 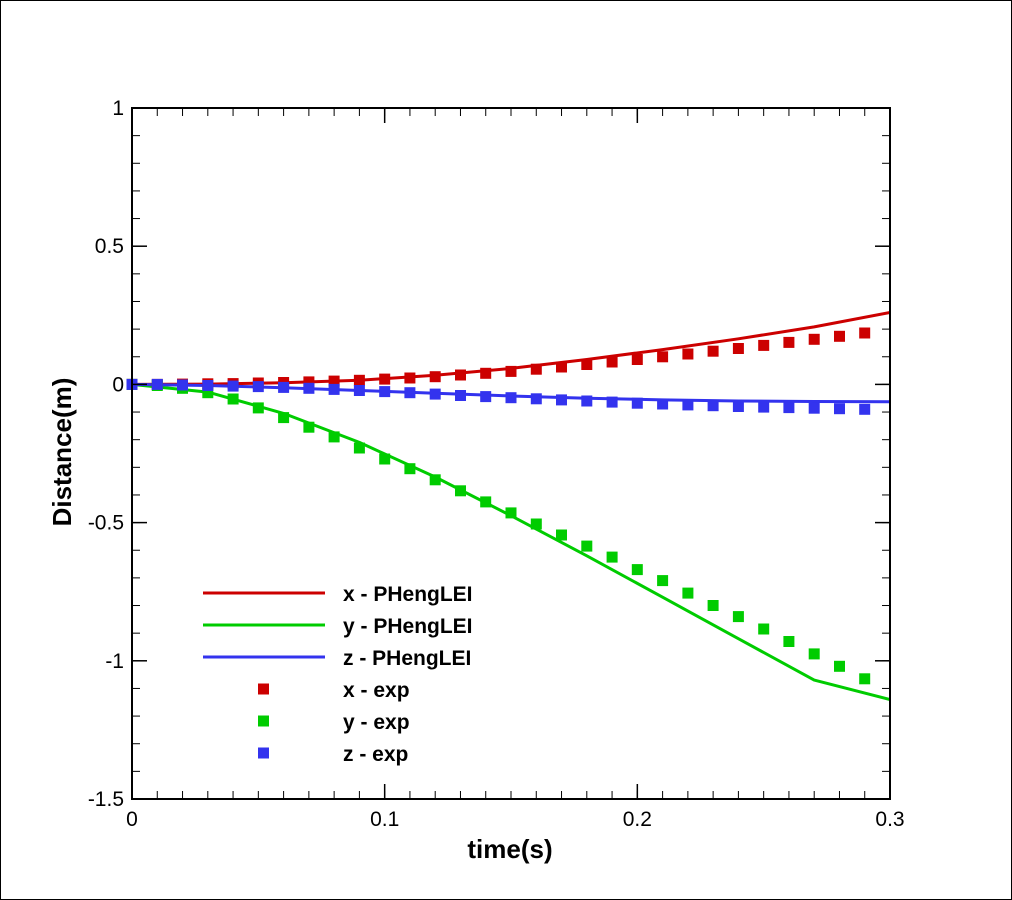 What do you see at coordinates (375, 754) in the screenshot?
I see `legend-label-5: z - exp` at bounding box center [375, 754].